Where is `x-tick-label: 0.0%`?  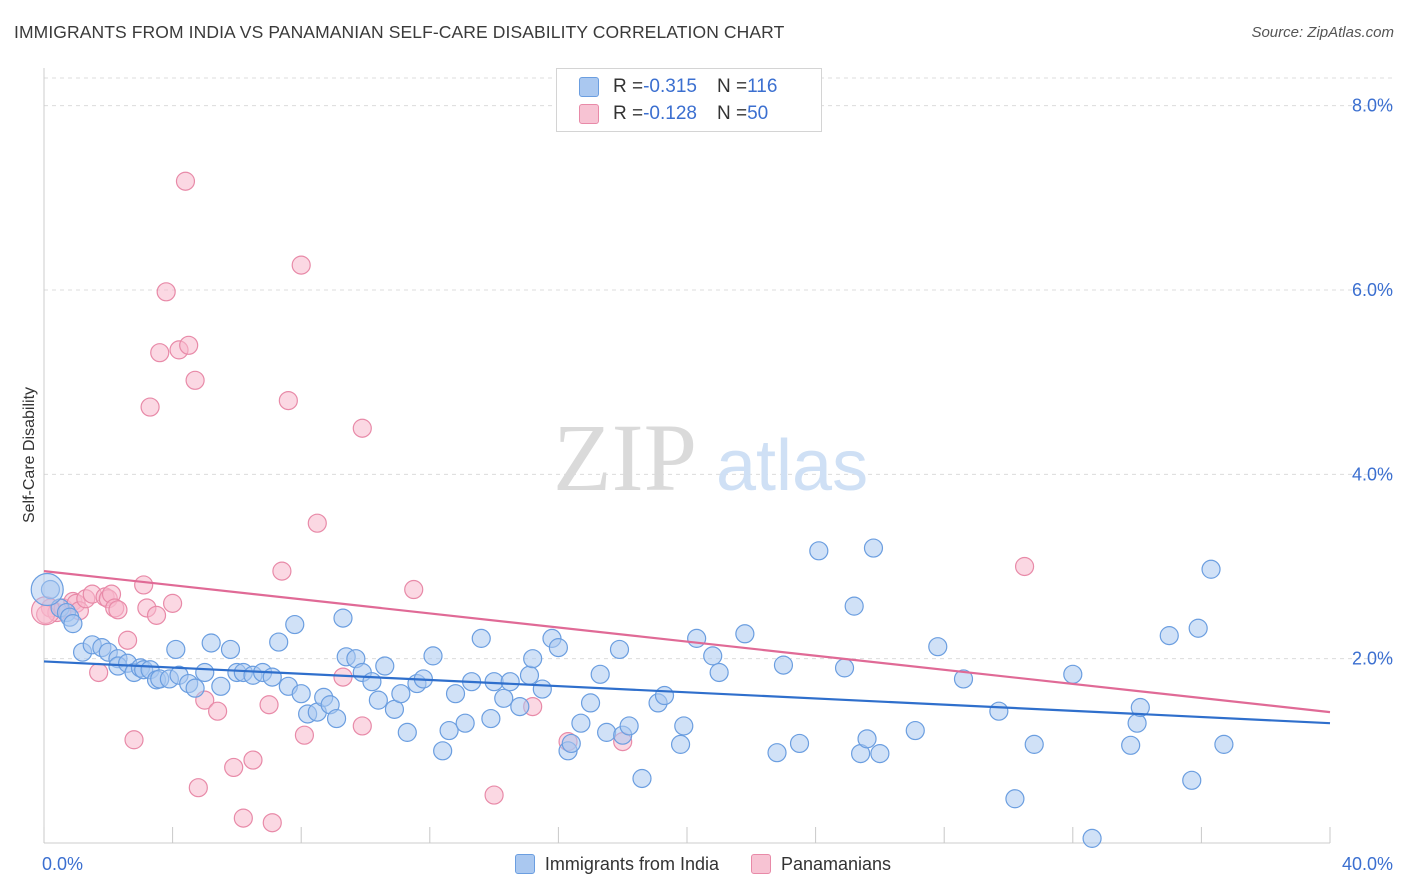
x-tick-label: 0.0% is located at coordinates (62, 864).